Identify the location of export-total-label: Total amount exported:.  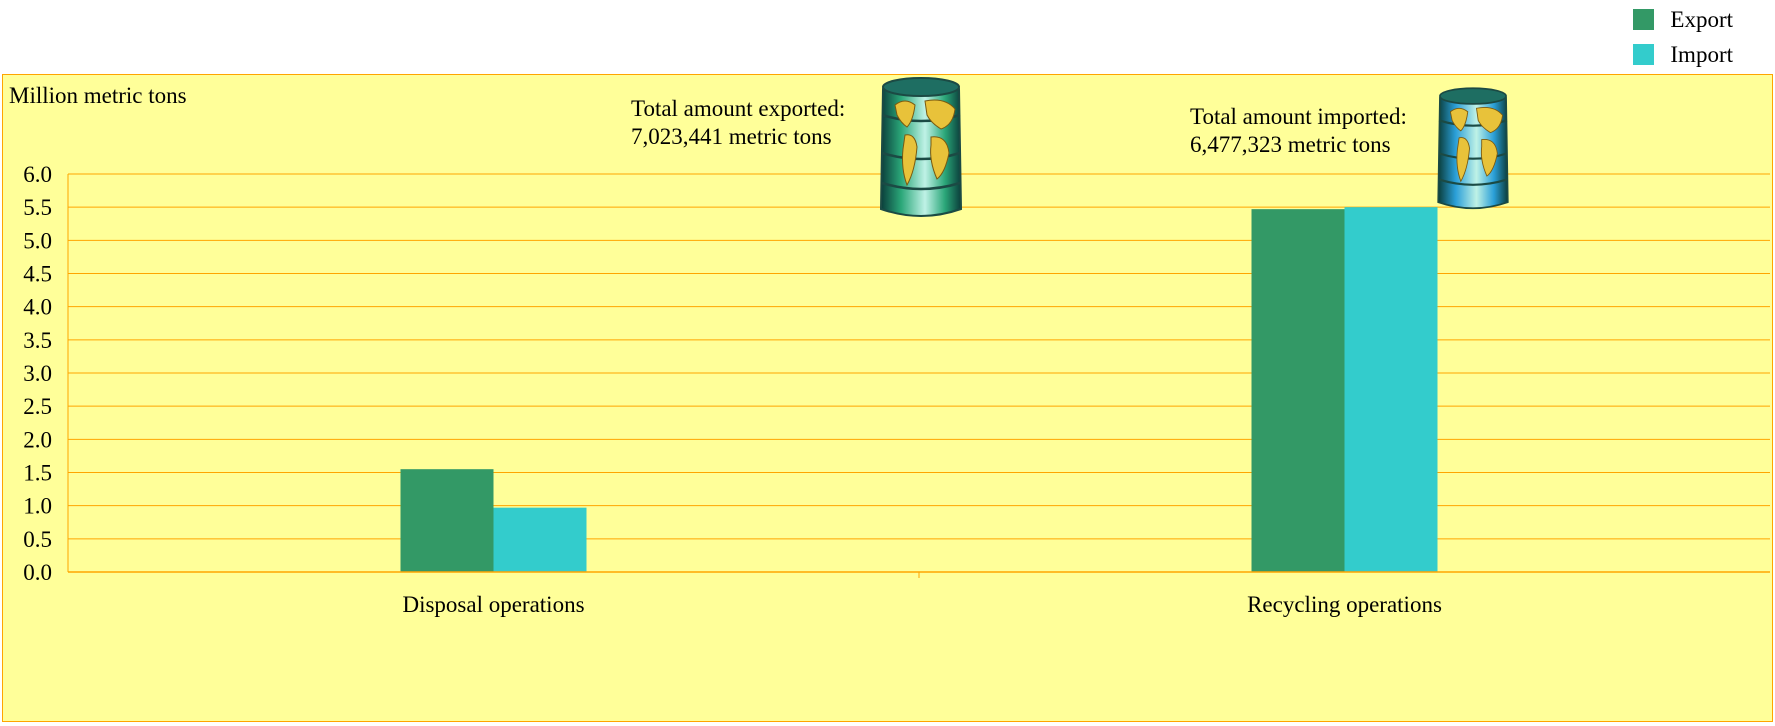
(738, 108).